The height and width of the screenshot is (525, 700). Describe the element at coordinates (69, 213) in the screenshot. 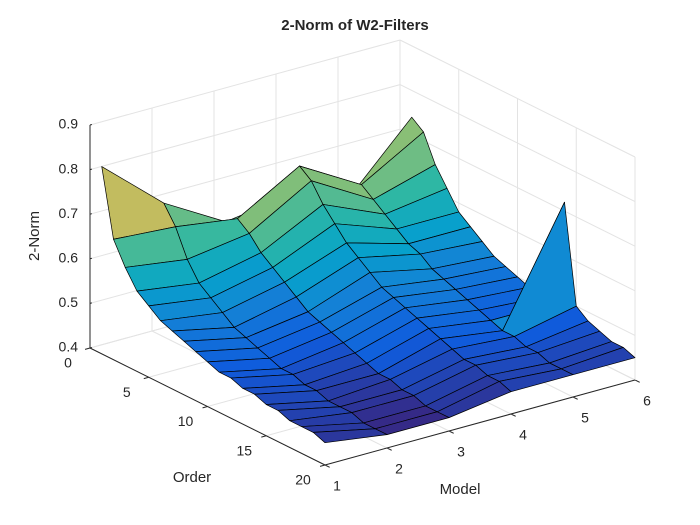

I see `z-tick-label: 0.7` at that location.